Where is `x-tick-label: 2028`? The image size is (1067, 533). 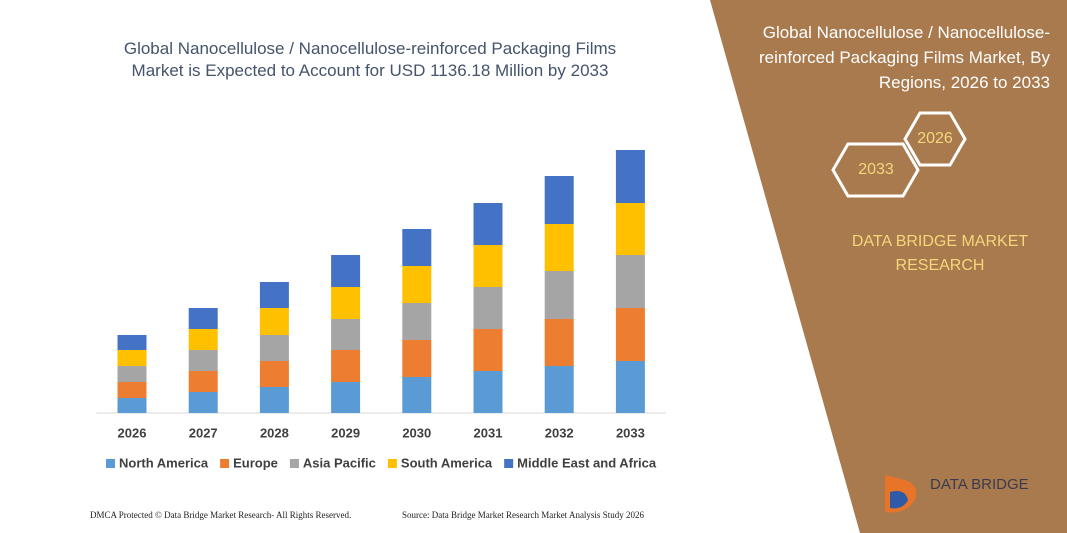
x-tick-label: 2028 is located at coordinates (274, 432).